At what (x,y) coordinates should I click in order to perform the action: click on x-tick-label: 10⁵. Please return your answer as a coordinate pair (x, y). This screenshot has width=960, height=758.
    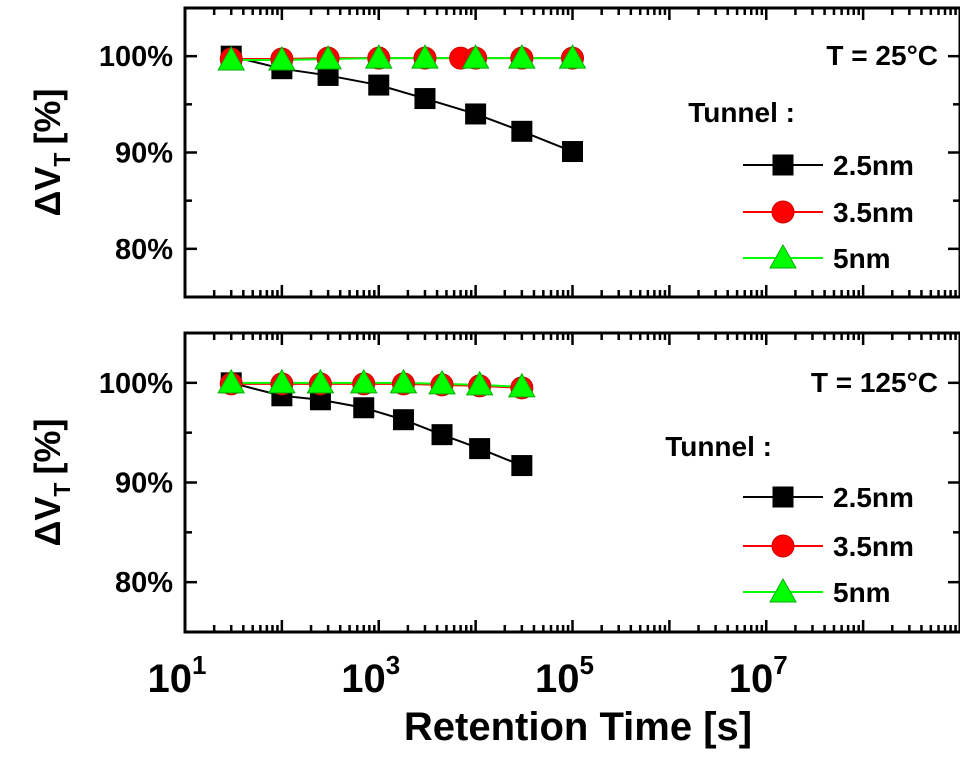
    Looking at the image, I should click on (564, 675).